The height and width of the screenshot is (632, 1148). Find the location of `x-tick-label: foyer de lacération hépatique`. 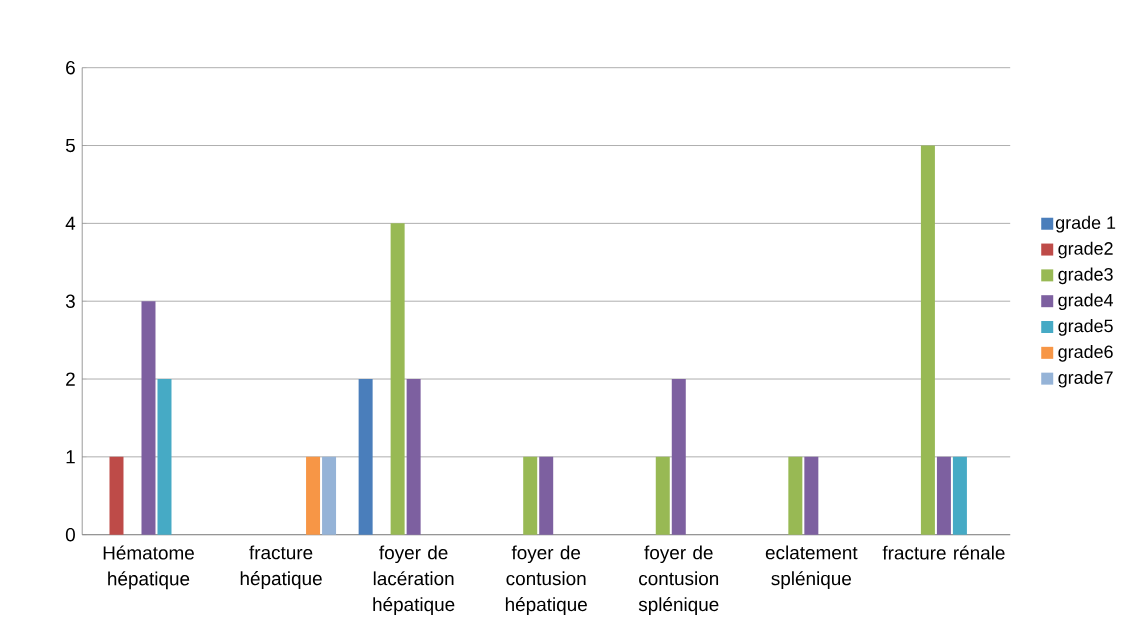

x-tick-label: foyer de lacération hépatique is located at coordinates (414, 580).